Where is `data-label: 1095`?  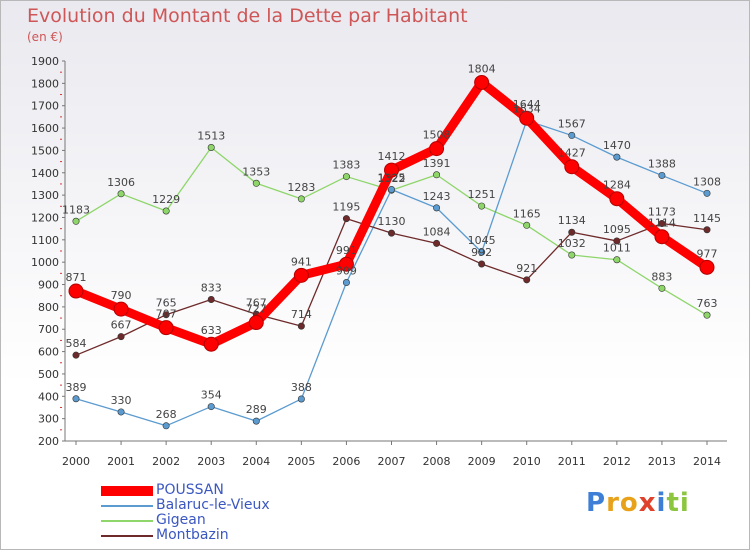 data-label: 1095 is located at coordinates (617, 229).